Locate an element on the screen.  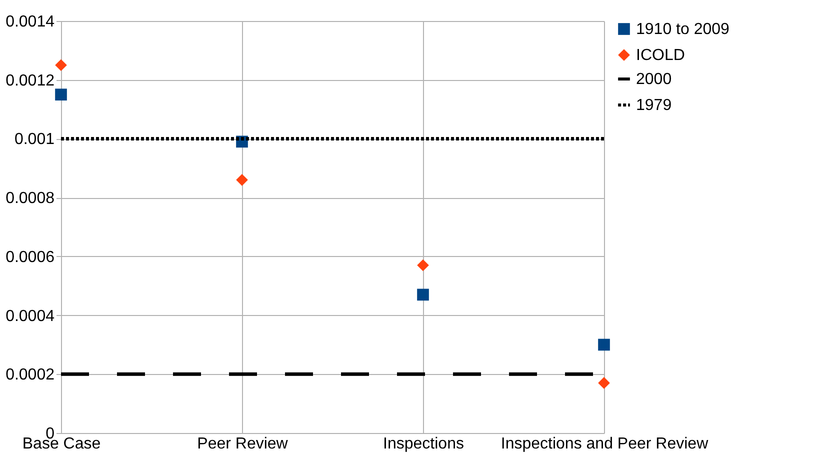
y-tick-label: 0.0014 is located at coordinates (30, 22).